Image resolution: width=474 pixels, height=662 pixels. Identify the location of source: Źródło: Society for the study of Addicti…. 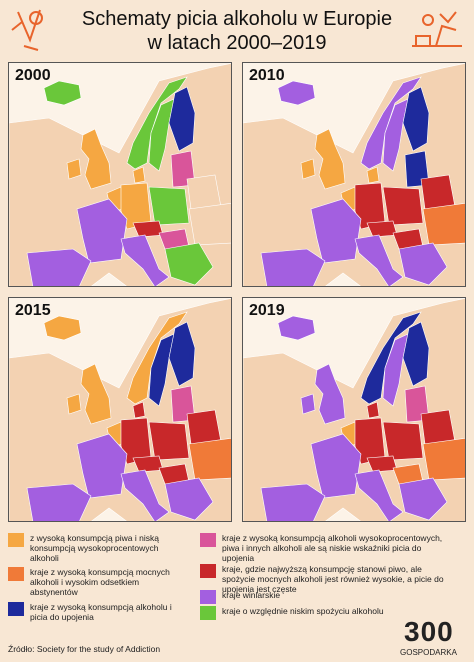
(84, 649).